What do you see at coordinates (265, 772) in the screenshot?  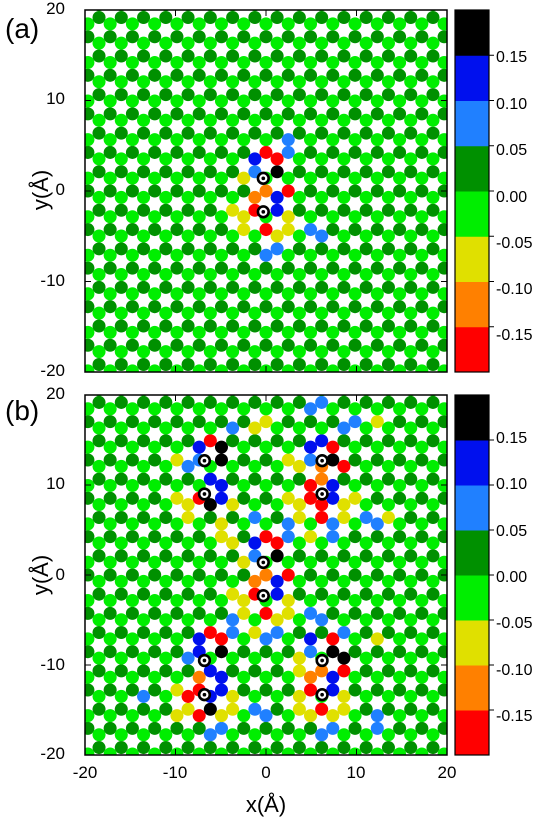 I see `panel-b-x-tick-label: 0` at bounding box center [265, 772].